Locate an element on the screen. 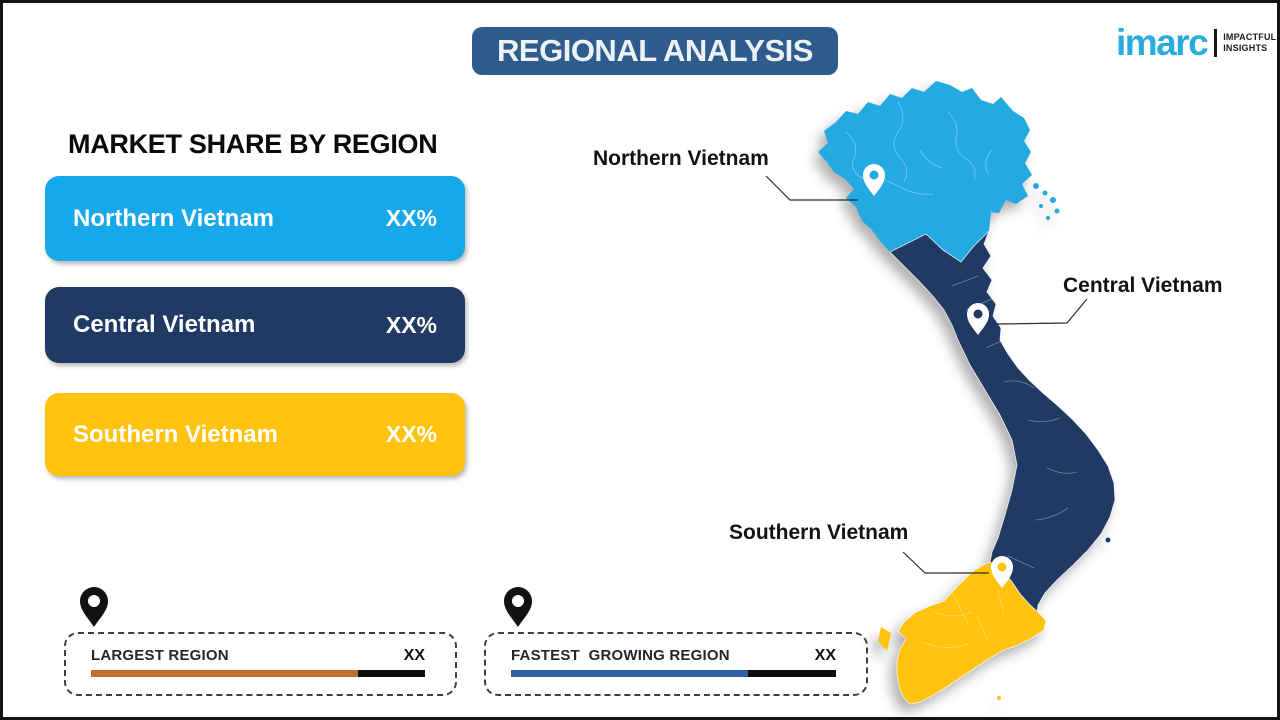 This screenshot has width=1280, height=720. northern-islands is located at coordinates (1046, 201).